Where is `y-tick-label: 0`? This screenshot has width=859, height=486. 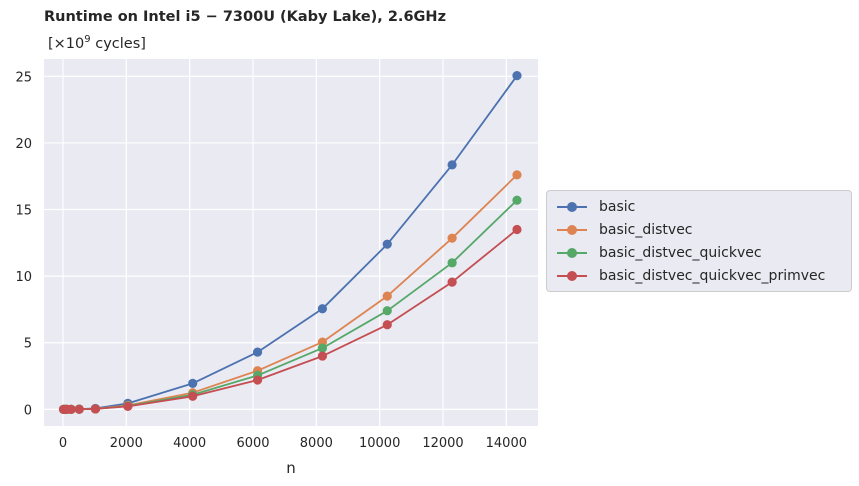 y-tick-label: 0 is located at coordinates (28, 410).